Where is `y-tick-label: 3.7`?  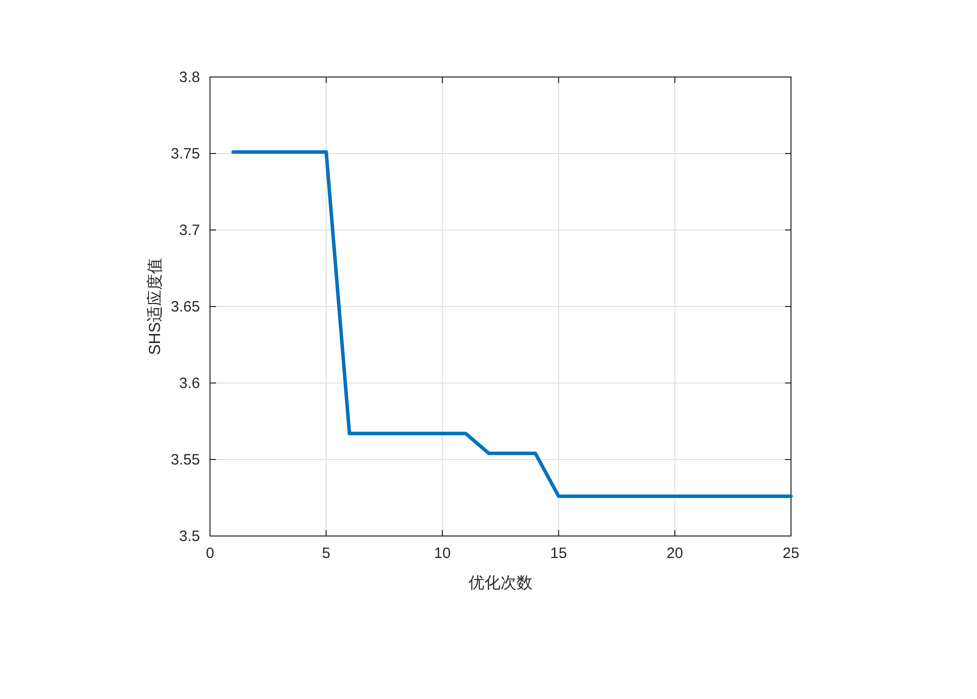
y-tick-label: 3.7 is located at coordinates (189, 230).